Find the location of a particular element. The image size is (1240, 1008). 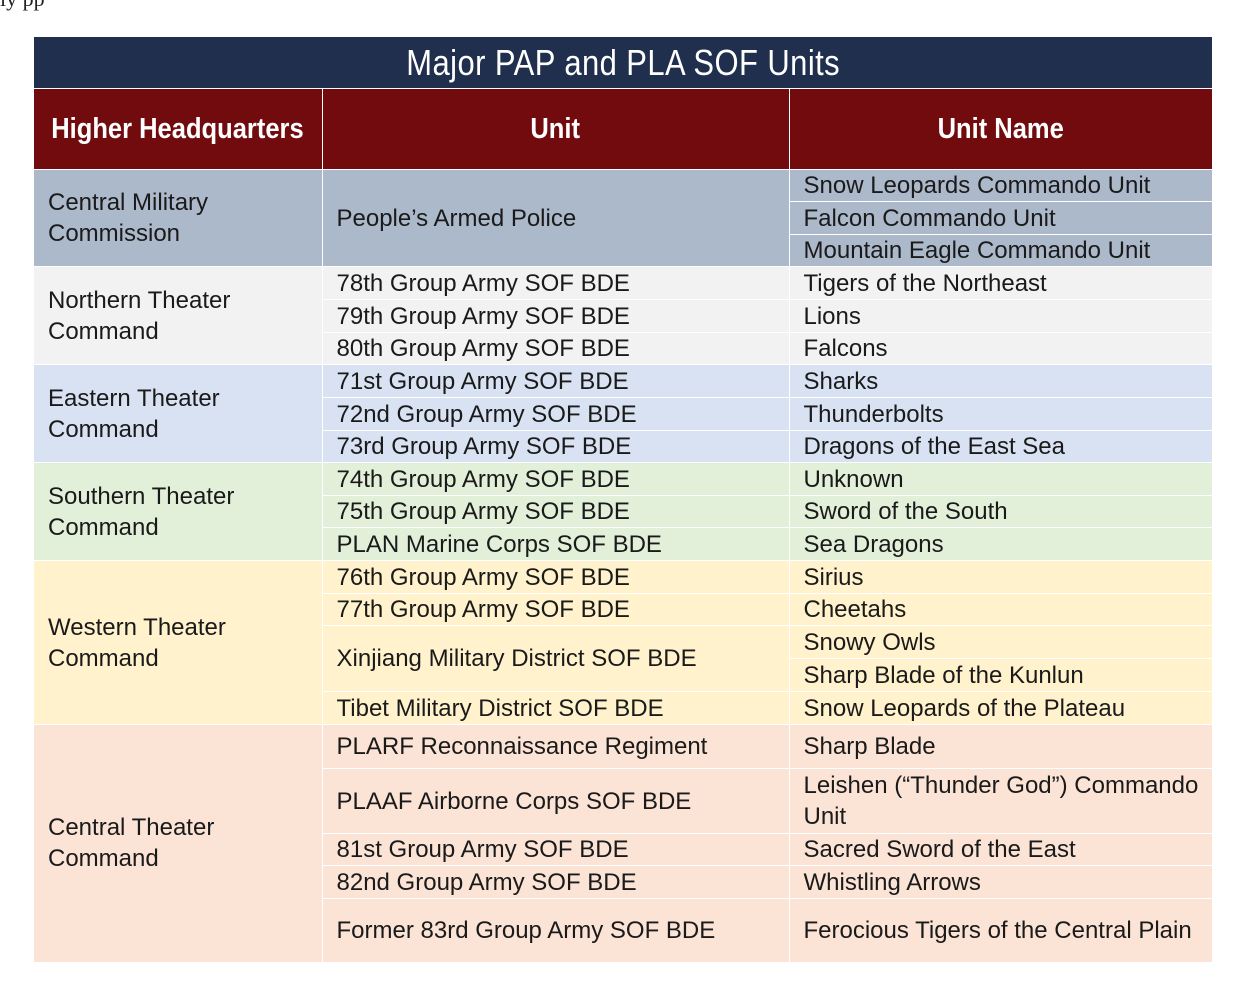

unit-name-cell: Sacred Sword of the East is located at coordinates (1000, 849).